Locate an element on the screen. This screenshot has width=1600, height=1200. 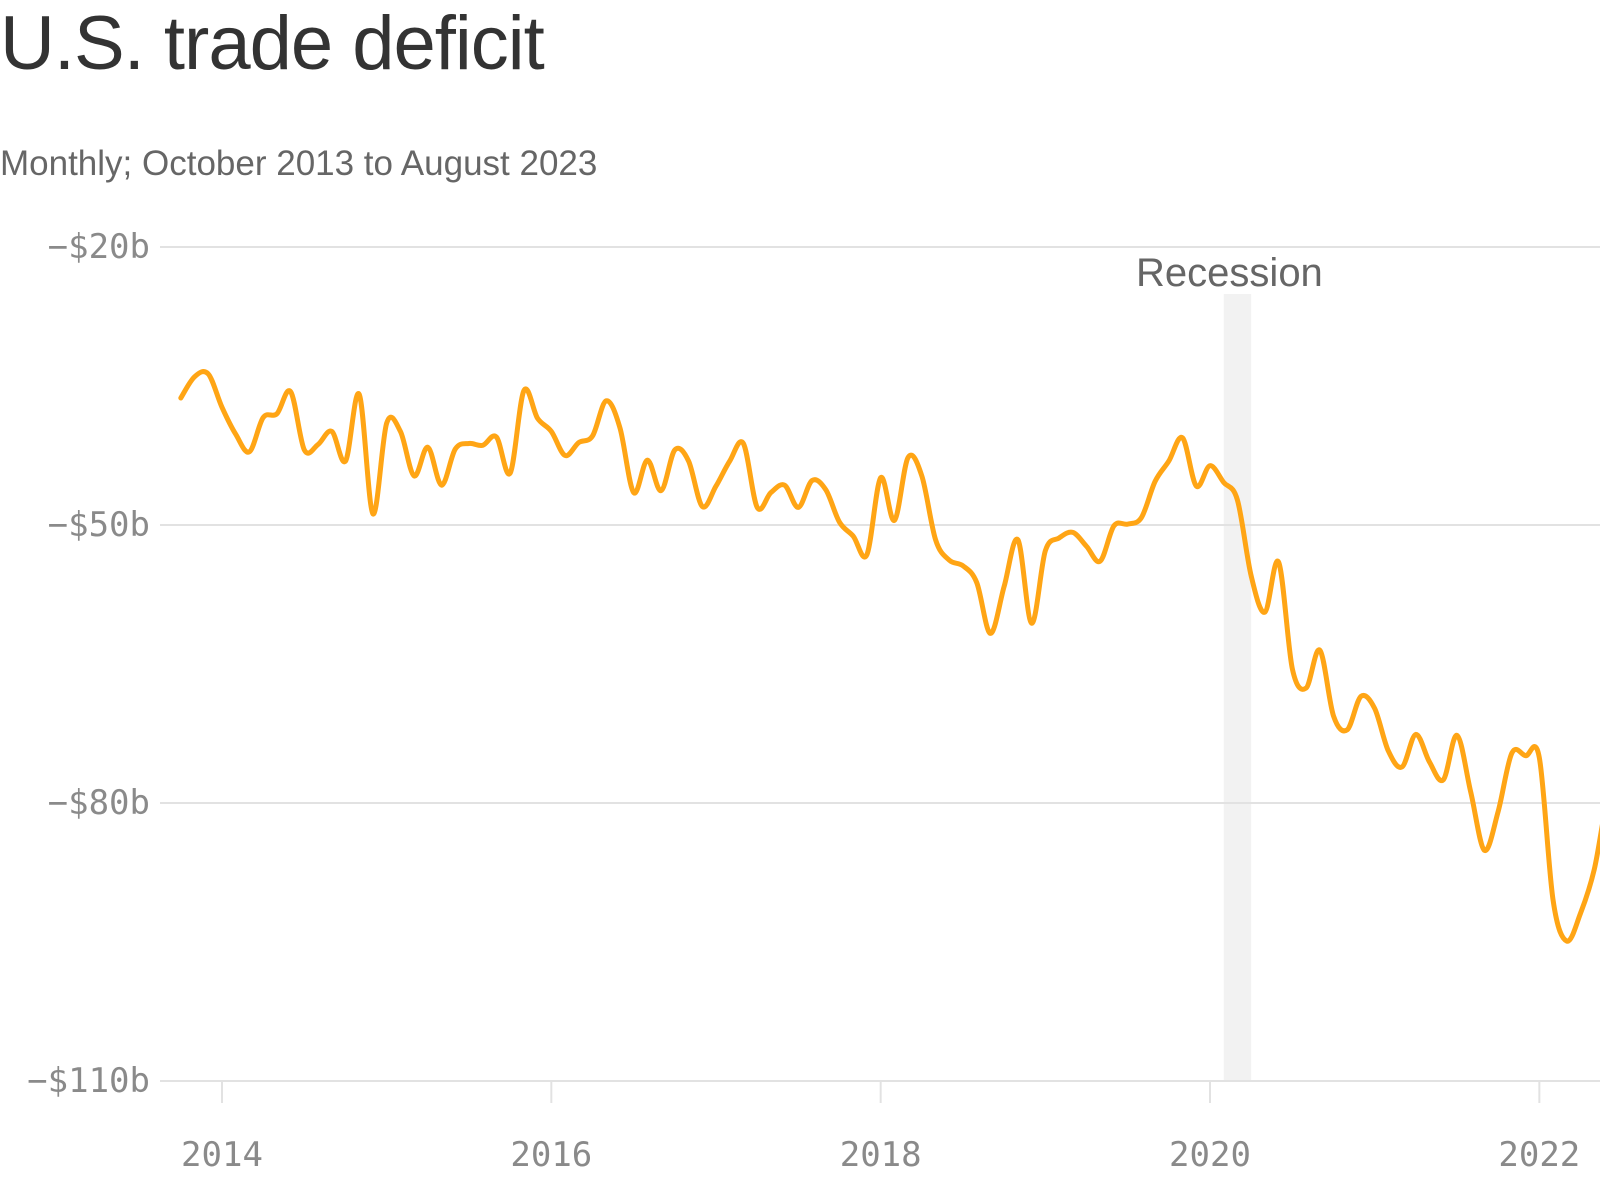
y-tick-label: −$50b is located at coordinates (99, 525).